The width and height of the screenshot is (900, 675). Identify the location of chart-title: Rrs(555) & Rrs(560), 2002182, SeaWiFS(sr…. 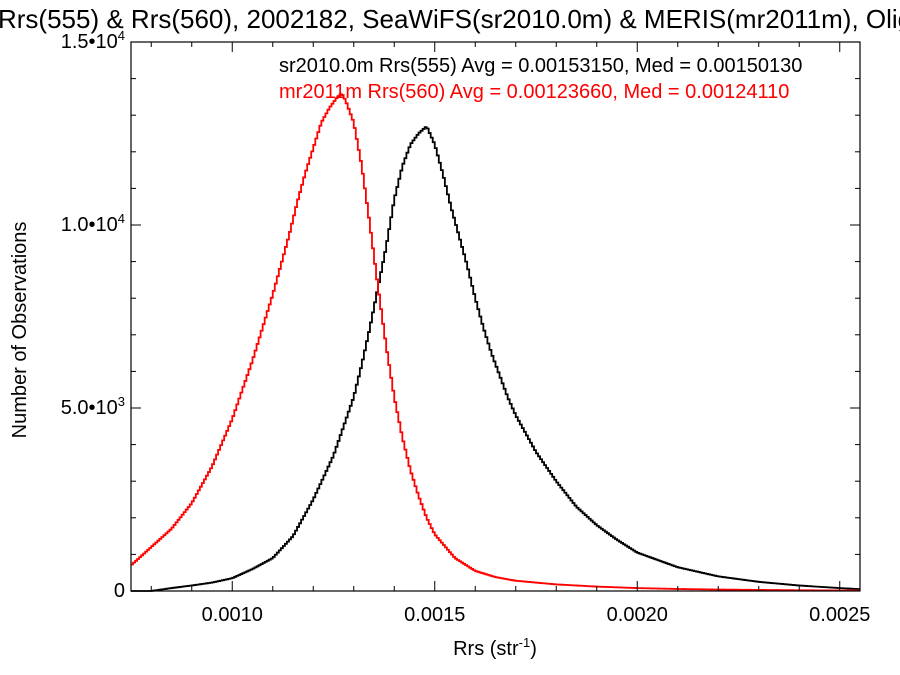
(450, 19).